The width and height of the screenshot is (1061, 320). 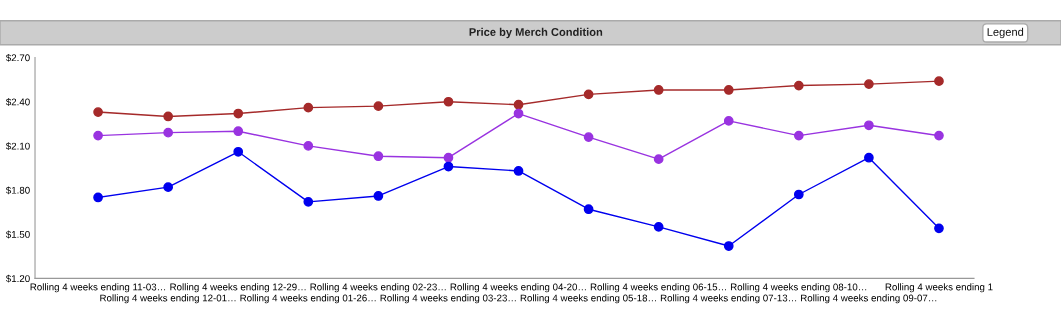 What do you see at coordinates (939, 288) in the screenshot?
I see `x-tick-label: Rolling 4 weeks ending 1` at bounding box center [939, 288].